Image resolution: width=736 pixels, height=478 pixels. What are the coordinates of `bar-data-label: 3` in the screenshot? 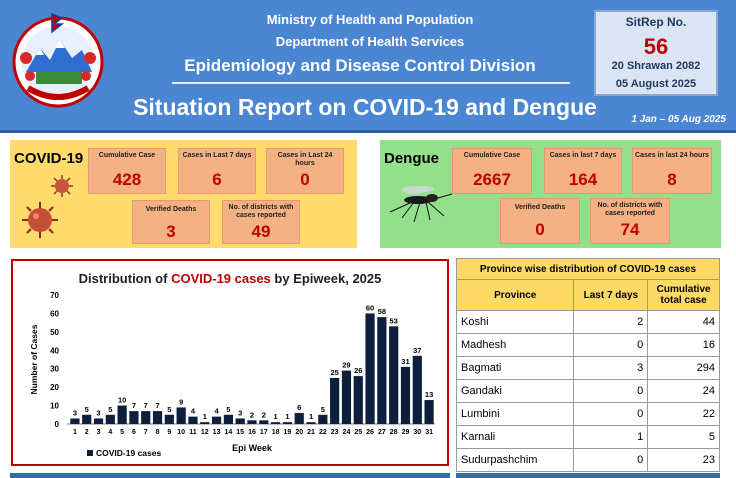 It's located at (75, 412).